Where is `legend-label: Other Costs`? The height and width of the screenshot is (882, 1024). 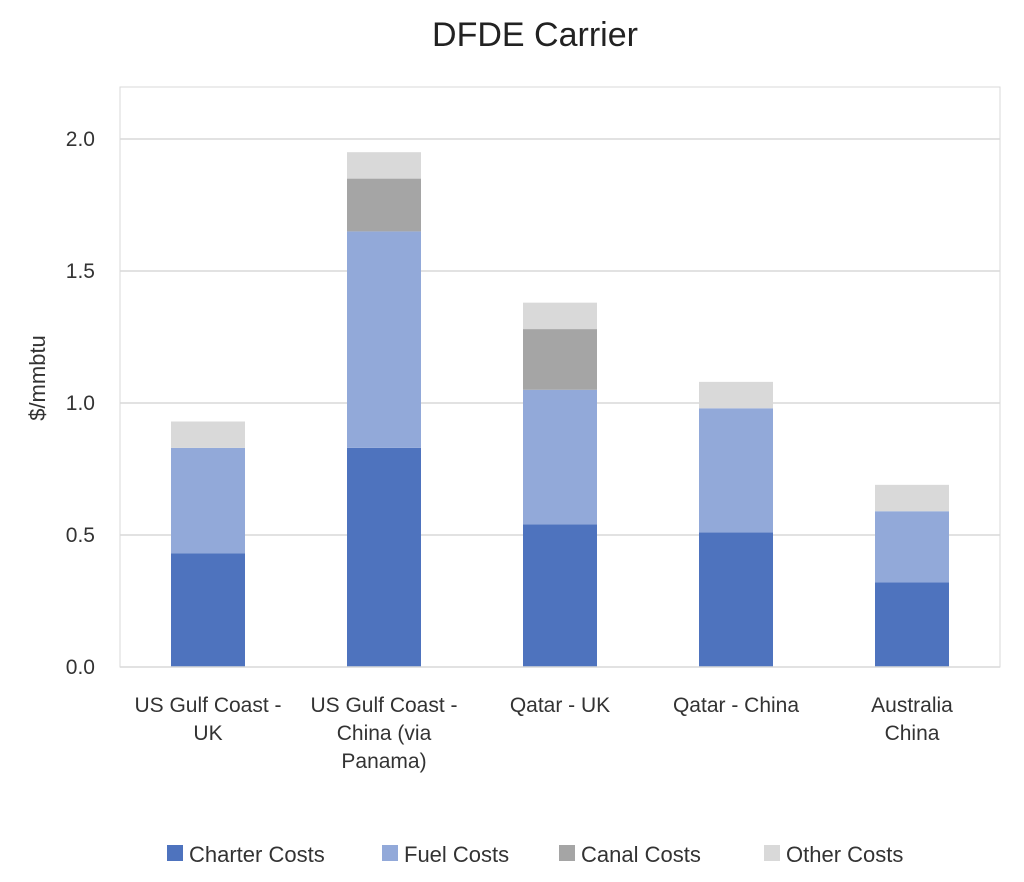 legend-label: Other Costs is located at coordinates (844, 854).